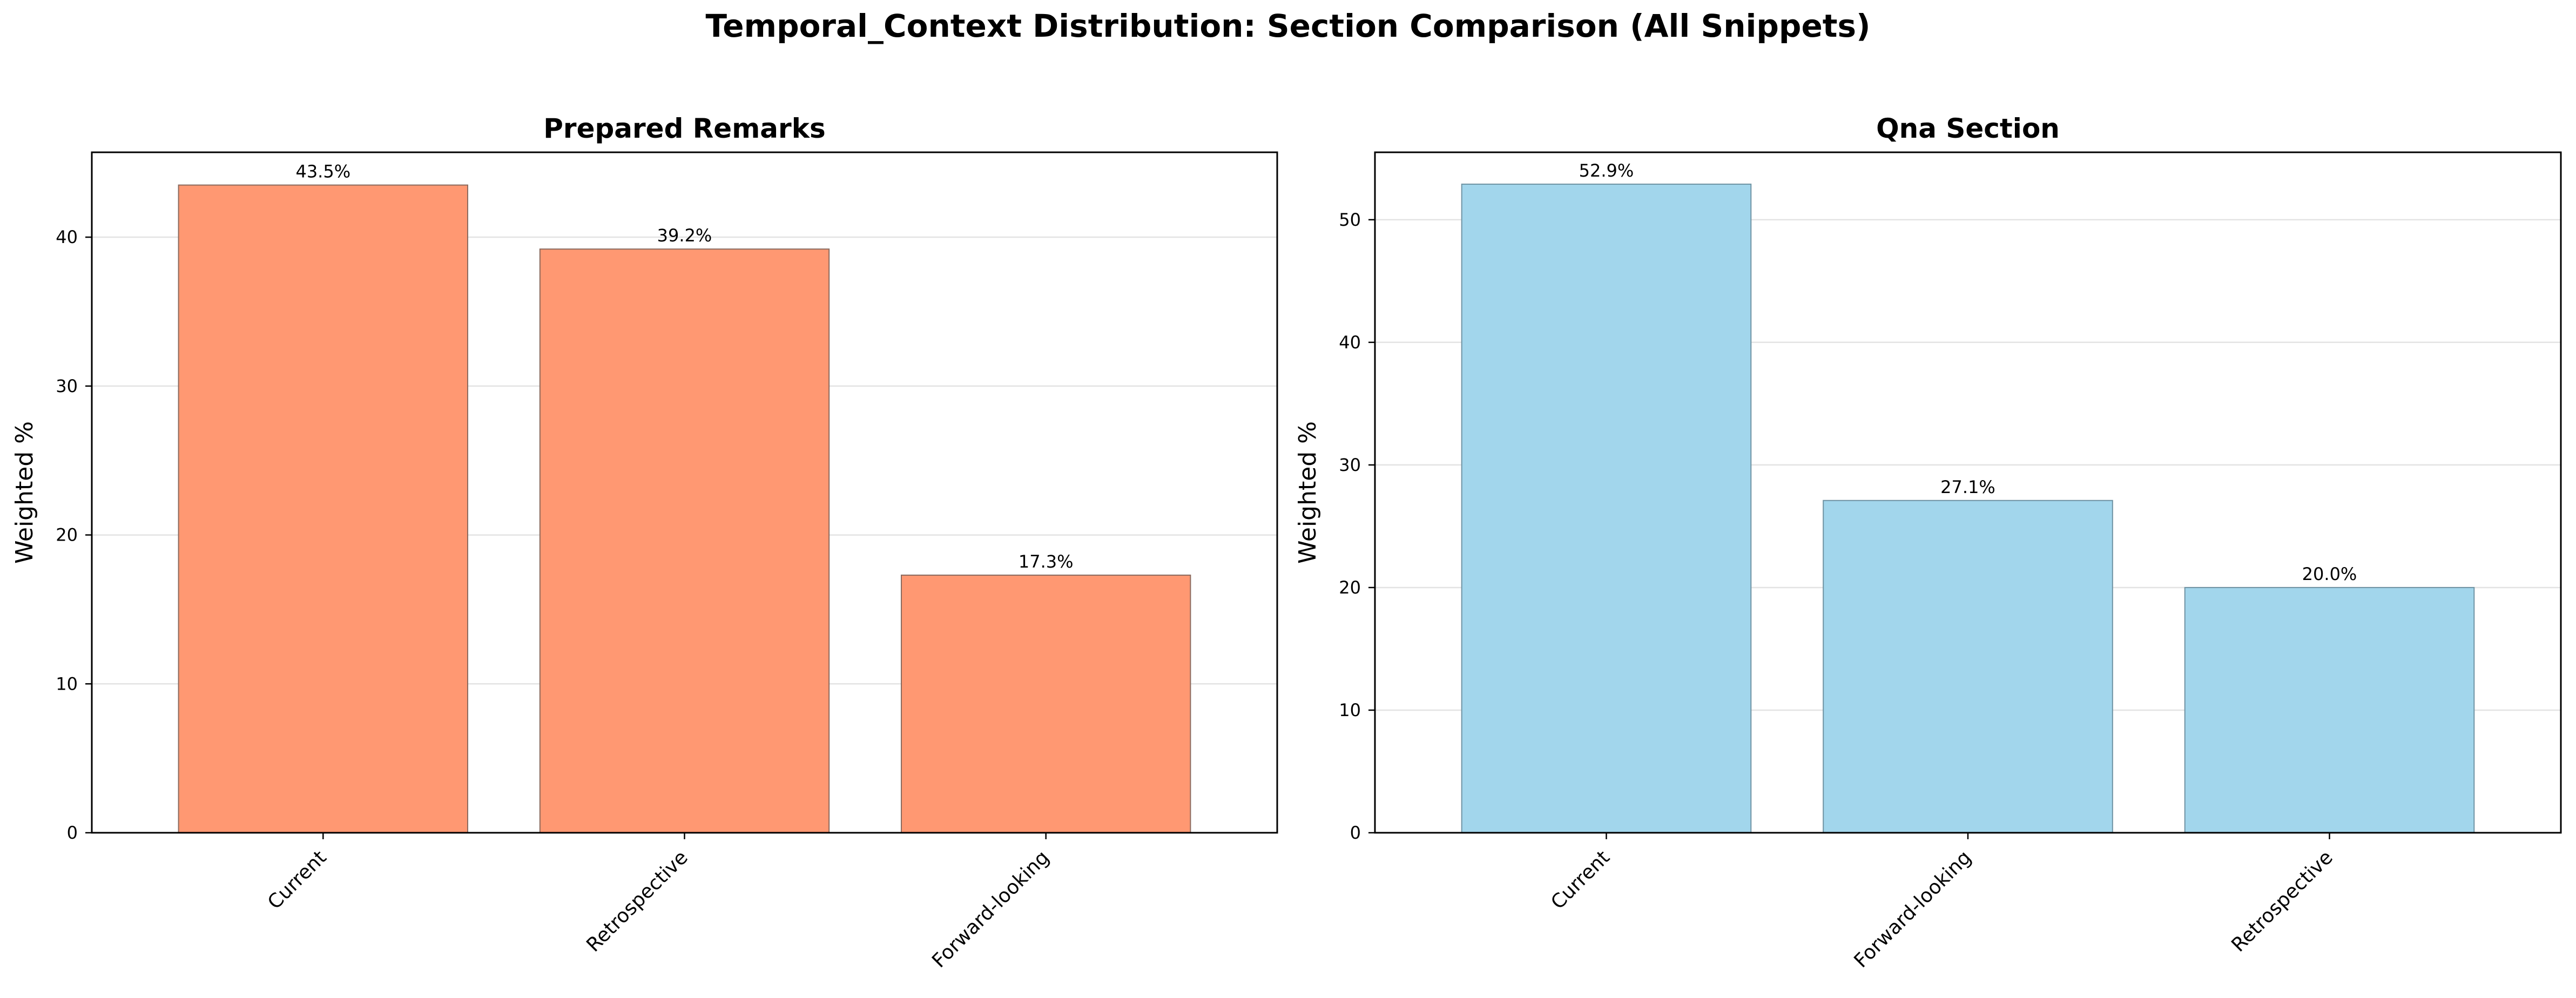 The width and height of the screenshot is (2576, 998). Describe the element at coordinates (1350, 220) in the screenshot. I see `y-tick-label: 50` at that location.